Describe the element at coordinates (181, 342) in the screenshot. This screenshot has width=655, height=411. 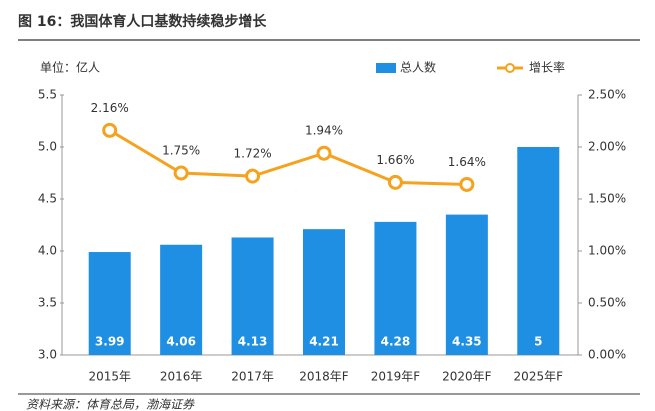
I see `bar-value-label: 4.06` at that location.